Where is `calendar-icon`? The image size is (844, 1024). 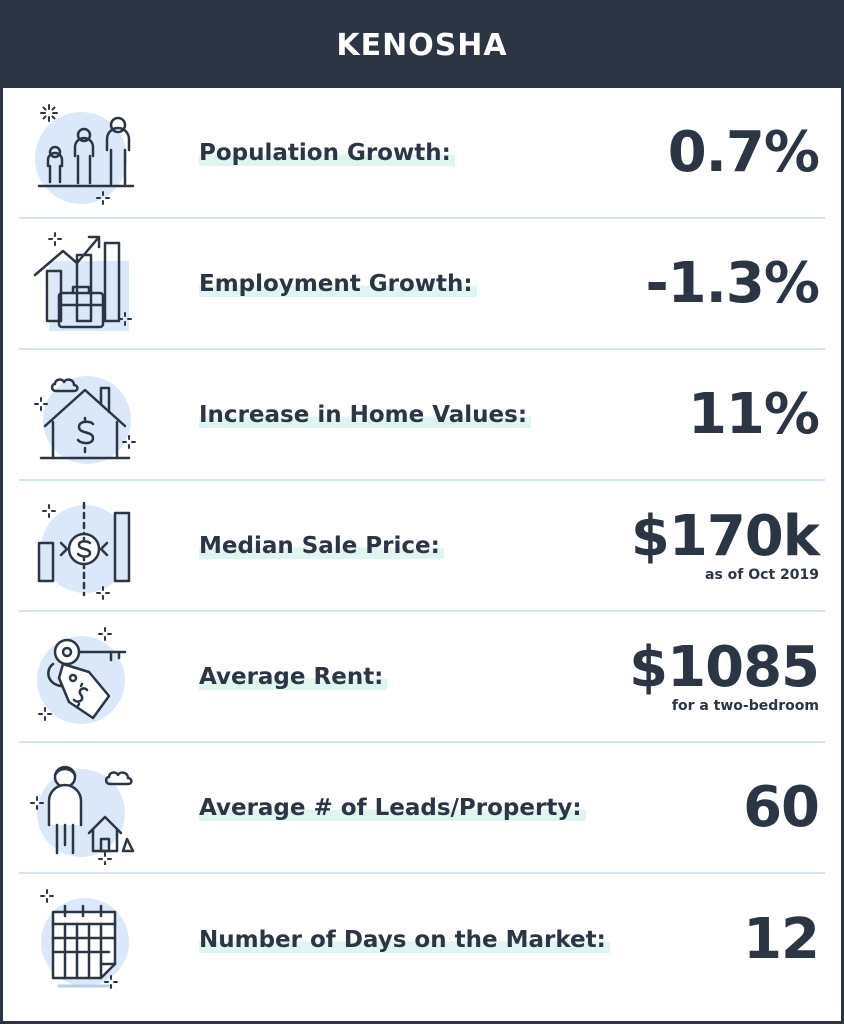
calendar-icon is located at coordinates (84, 941).